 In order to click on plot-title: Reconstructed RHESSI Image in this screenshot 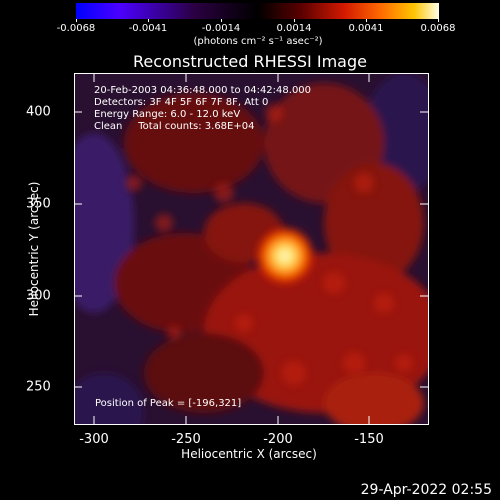, I will do `click(250, 61)`.